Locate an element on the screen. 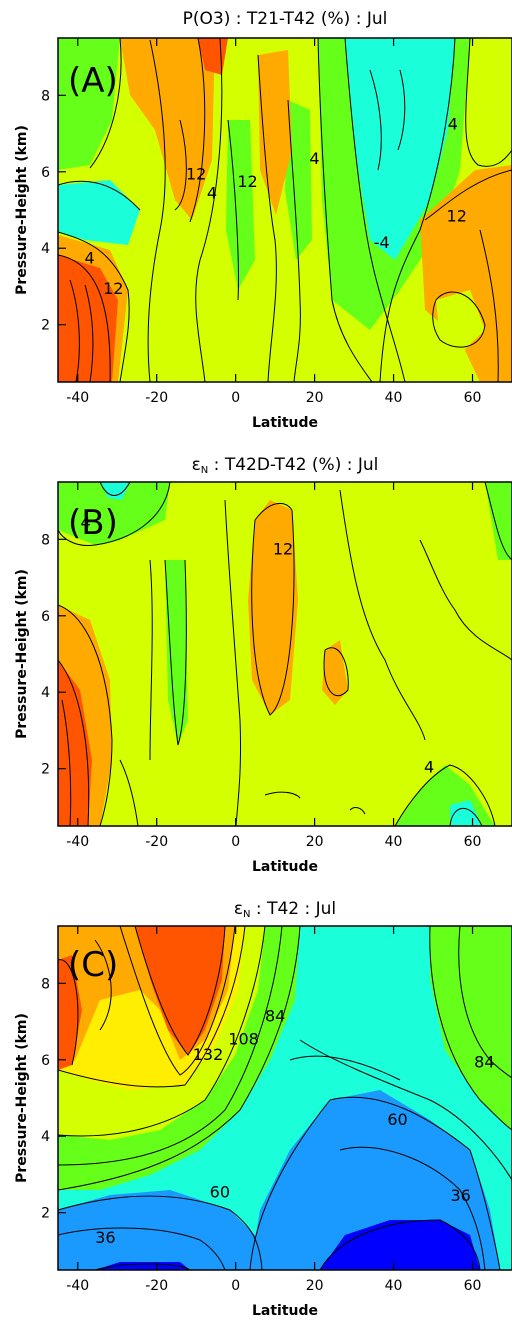 Image resolution: width=512 pixels, height=1322 pixels. panel-c-x-tick-label: 60 is located at coordinates (473, 1286).